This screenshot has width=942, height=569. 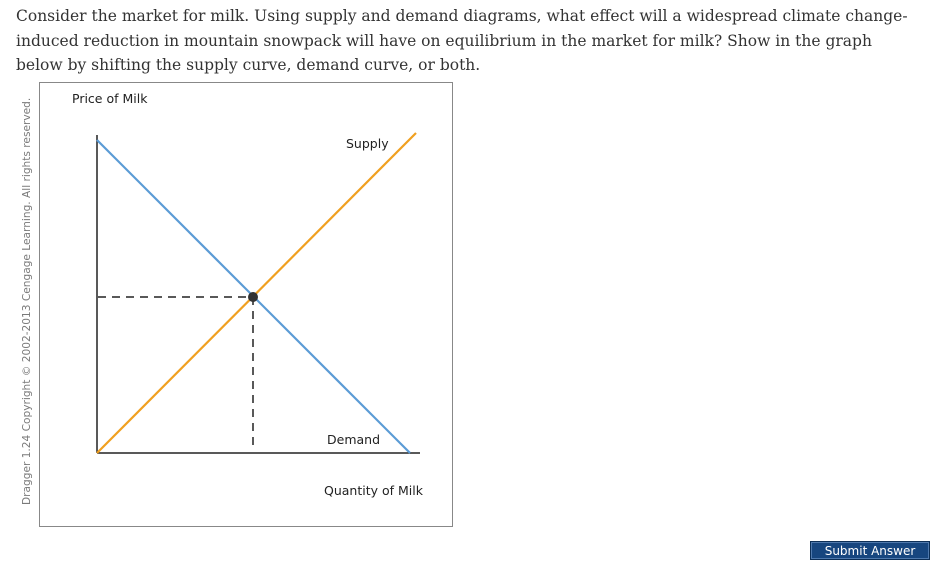 I want to click on y-axis-label: Price of Milk, so click(x=110, y=98).